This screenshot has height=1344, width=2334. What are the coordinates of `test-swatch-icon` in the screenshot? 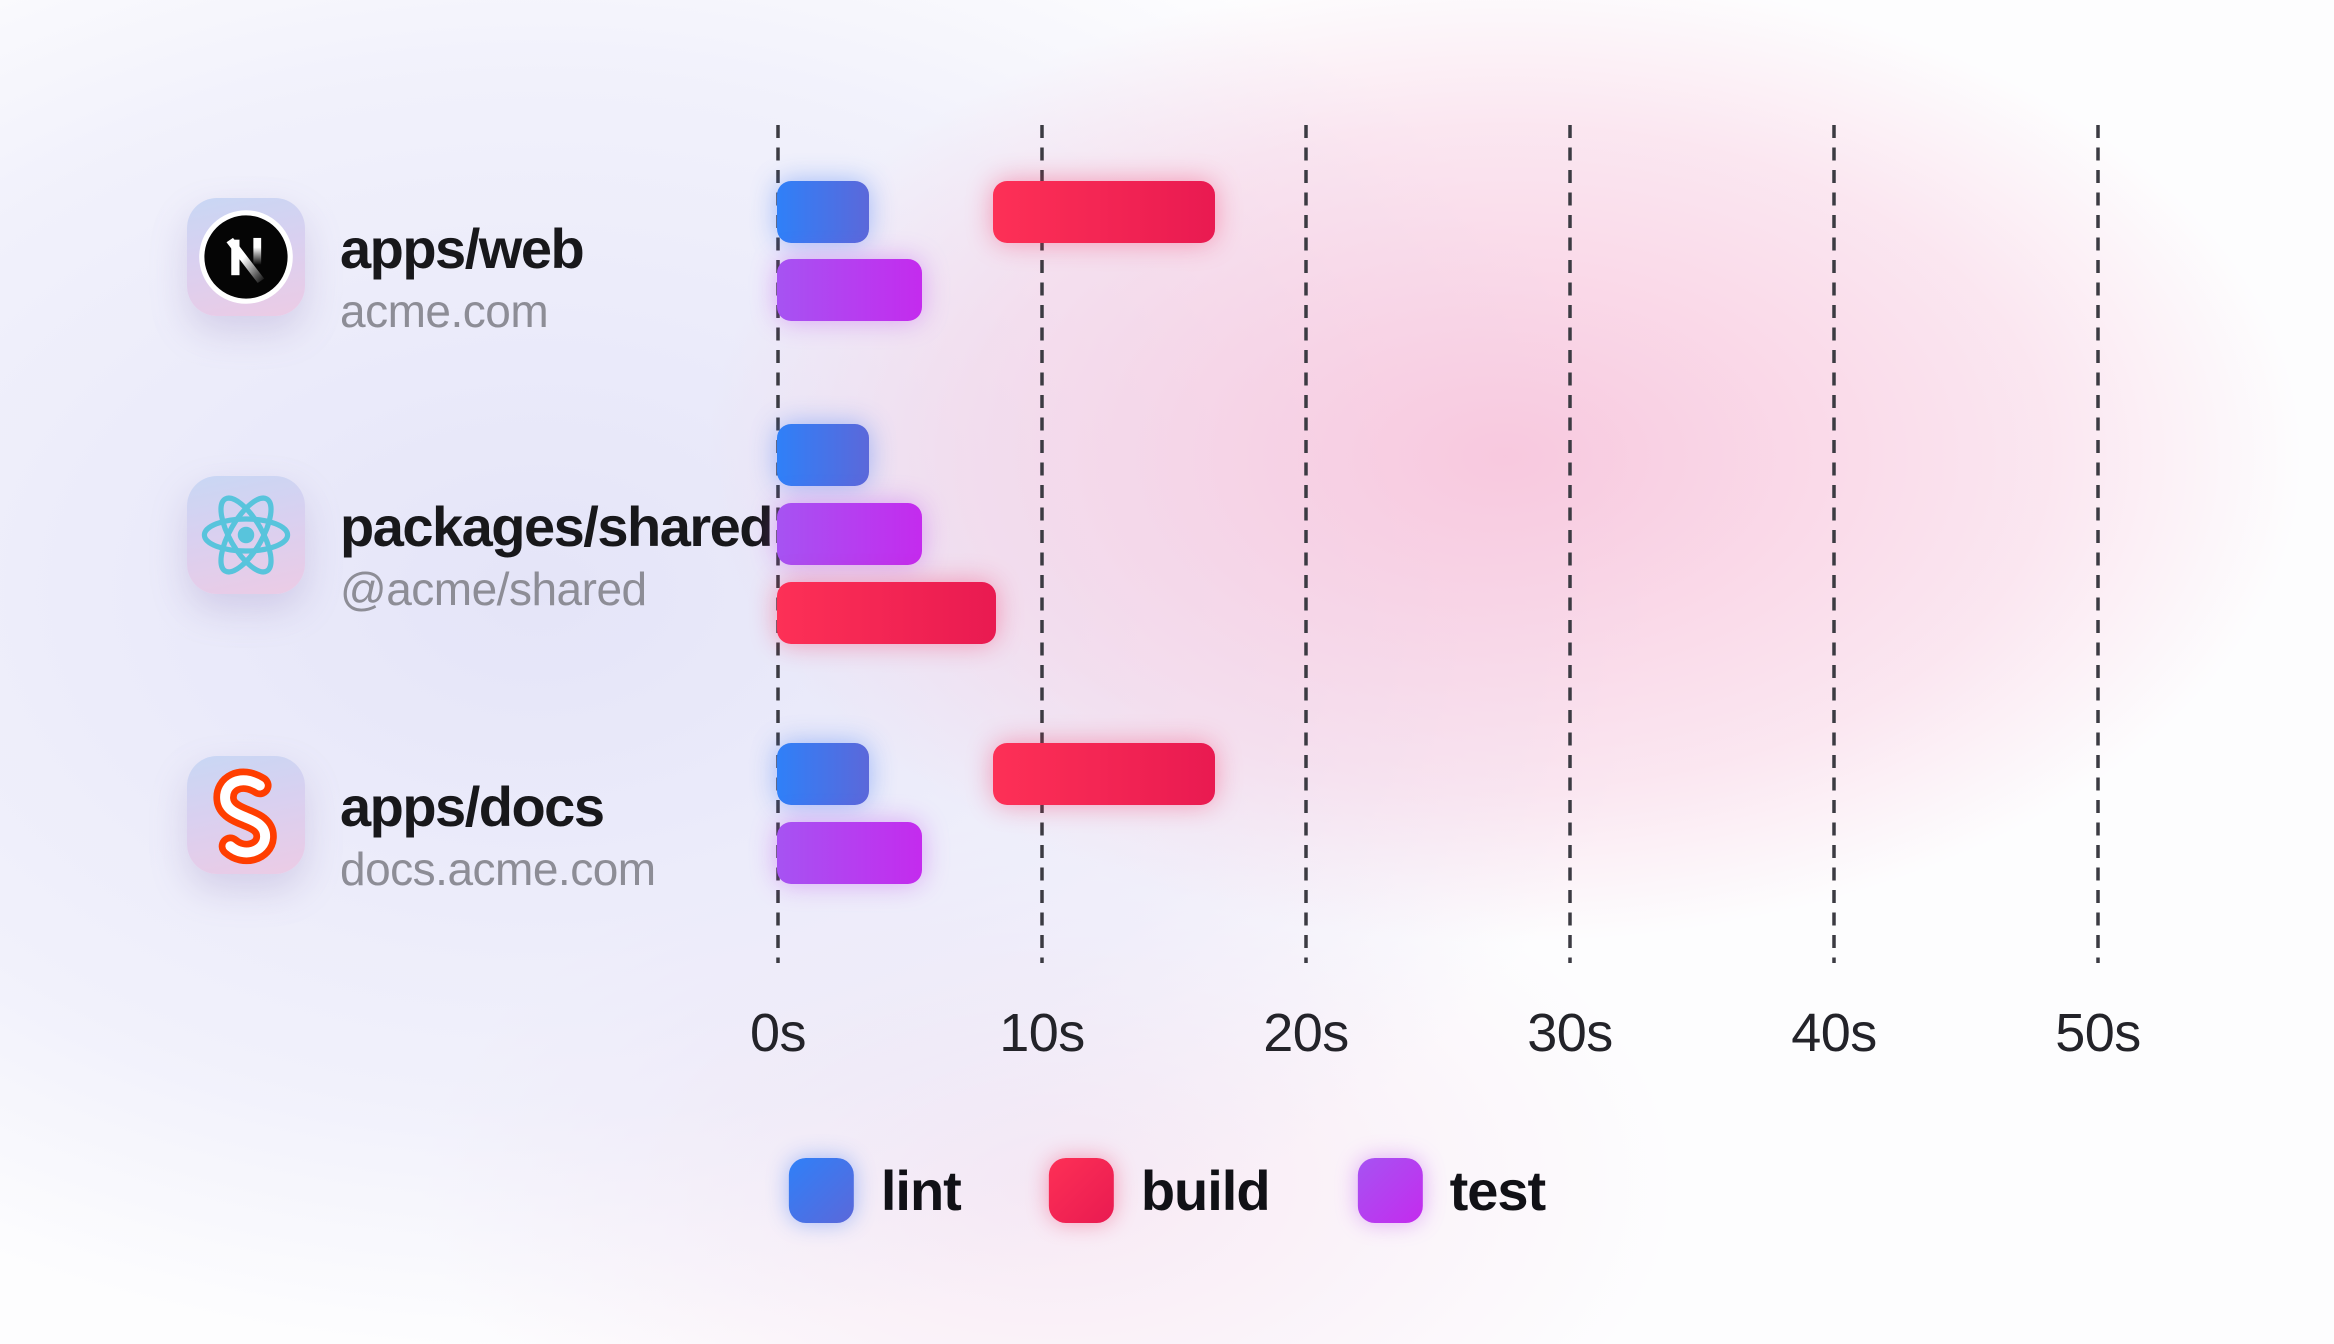 It's located at (1390, 1190).